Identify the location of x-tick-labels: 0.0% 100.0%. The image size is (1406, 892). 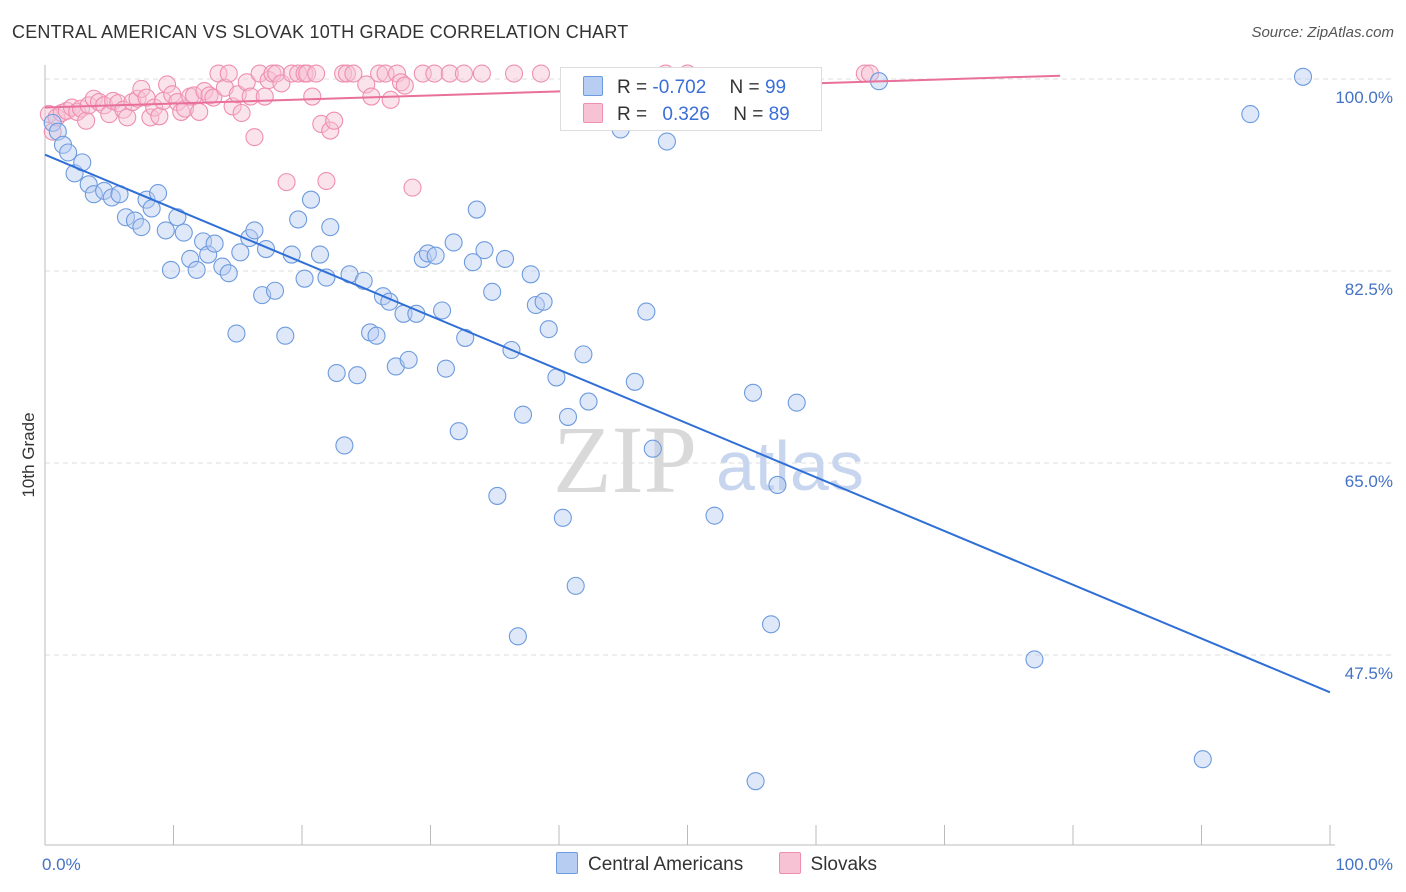
(717, 864).